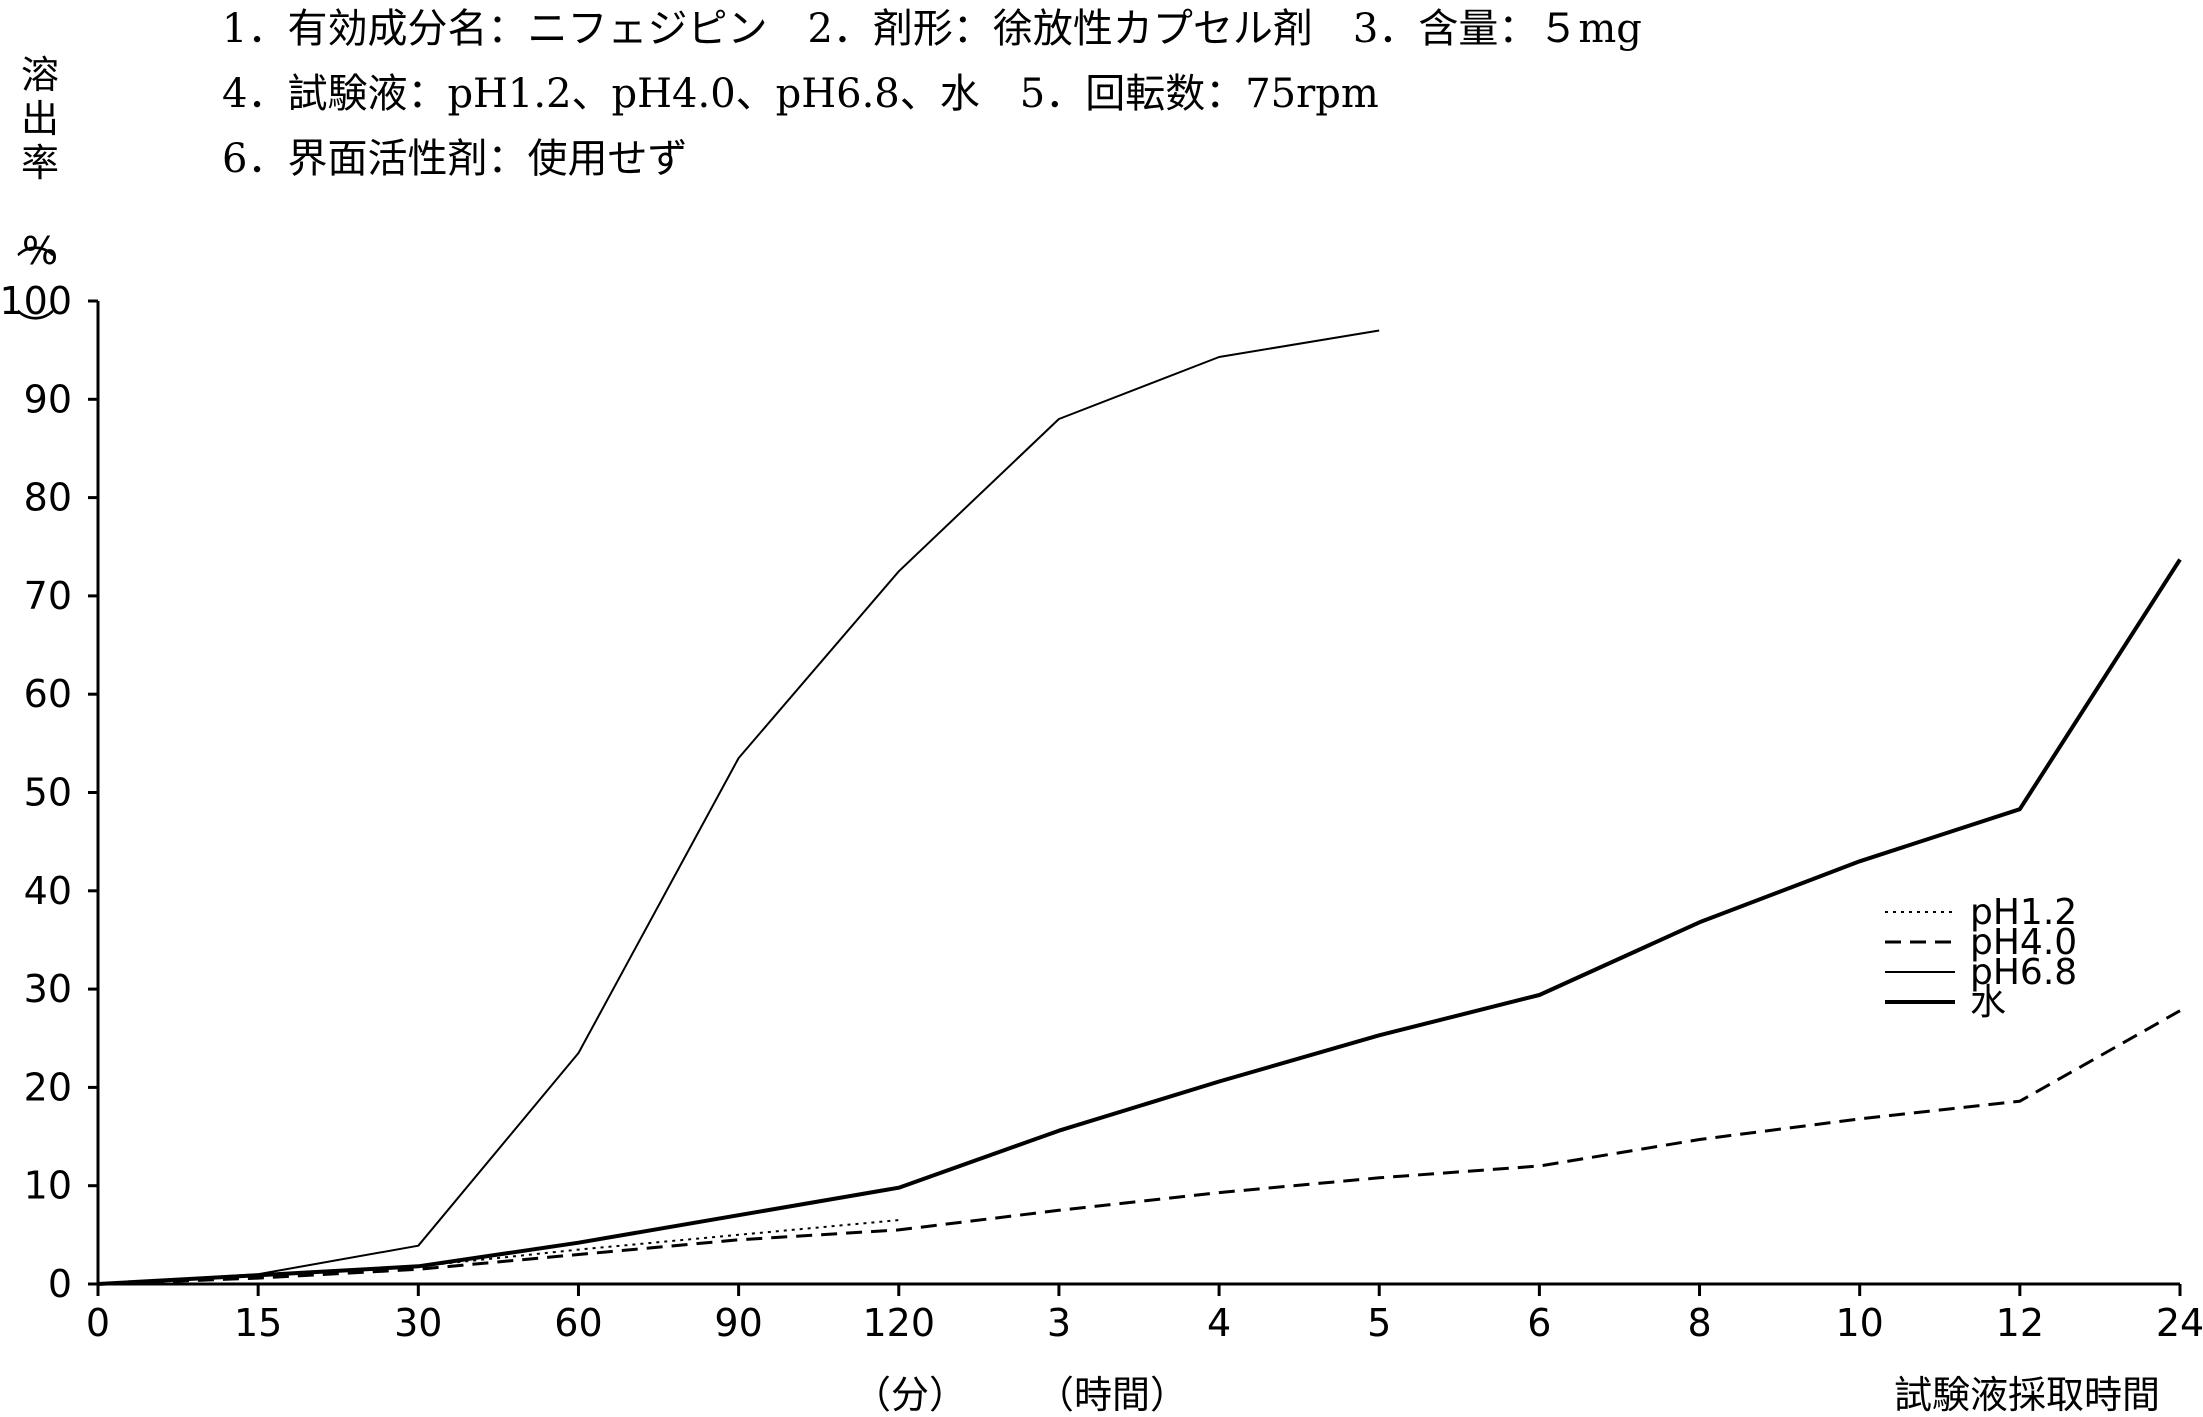  I want to click on header-line-2: 4．試験液：pH1.2、pH4.0、pH6.8、水 5．回転数：75rpm, so click(800, 94).